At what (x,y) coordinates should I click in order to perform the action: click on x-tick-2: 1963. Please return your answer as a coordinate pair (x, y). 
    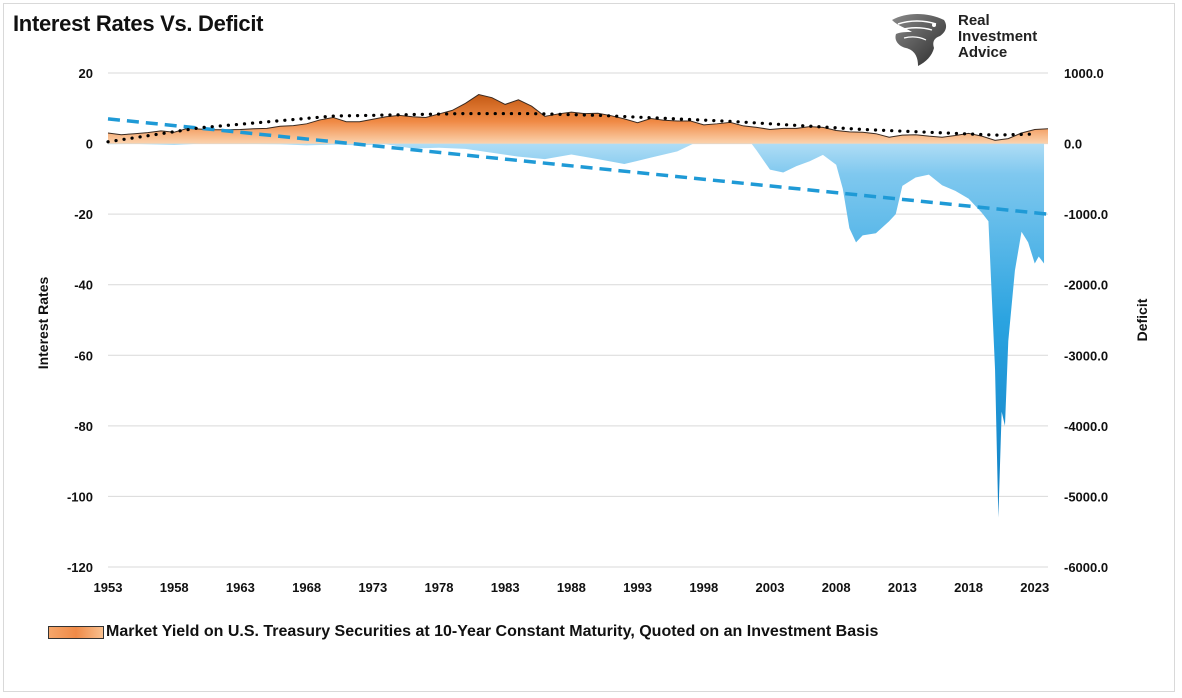
    Looking at the image, I should click on (240, 587).